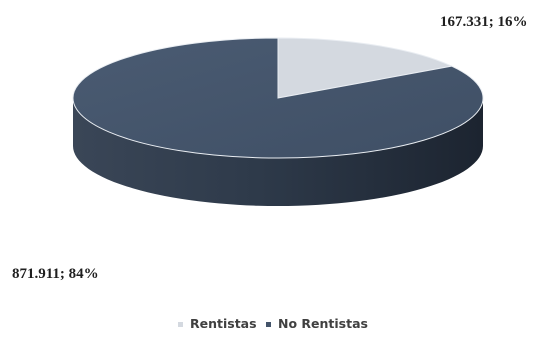 The width and height of the screenshot is (558, 337). Describe the element at coordinates (55, 274) in the screenshot. I see `data-label-no-rentistas: 871.911; 84%` at that location.